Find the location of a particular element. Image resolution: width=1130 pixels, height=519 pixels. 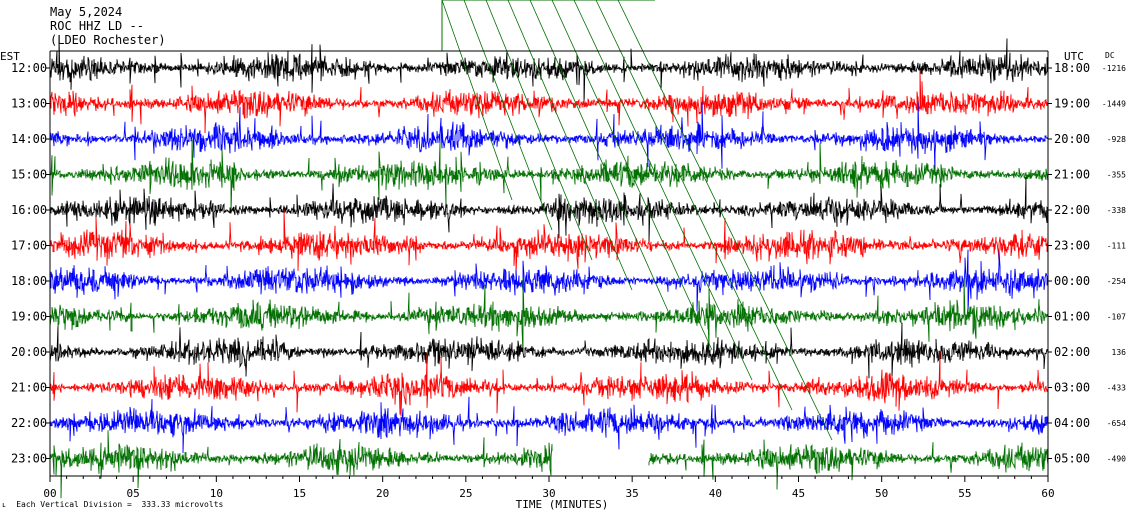

dc-offset-label: -338 is located at coordinates (1116, 210).